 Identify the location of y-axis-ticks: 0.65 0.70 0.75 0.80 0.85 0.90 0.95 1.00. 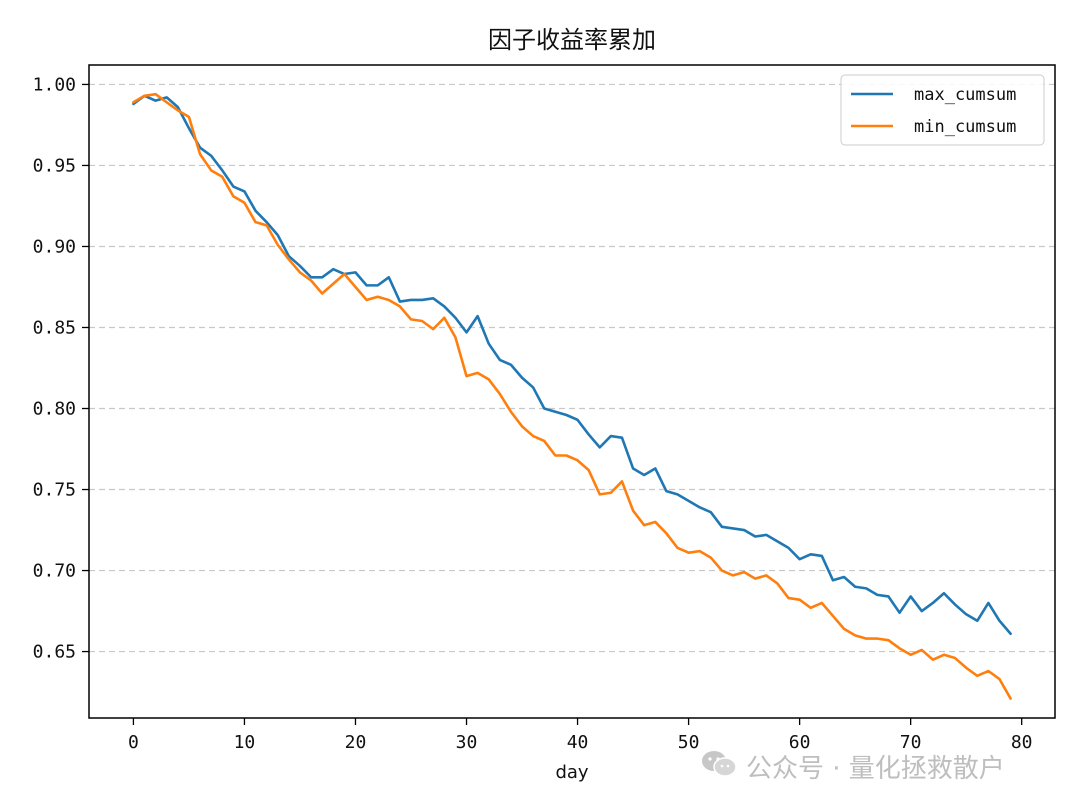
(61, 368).